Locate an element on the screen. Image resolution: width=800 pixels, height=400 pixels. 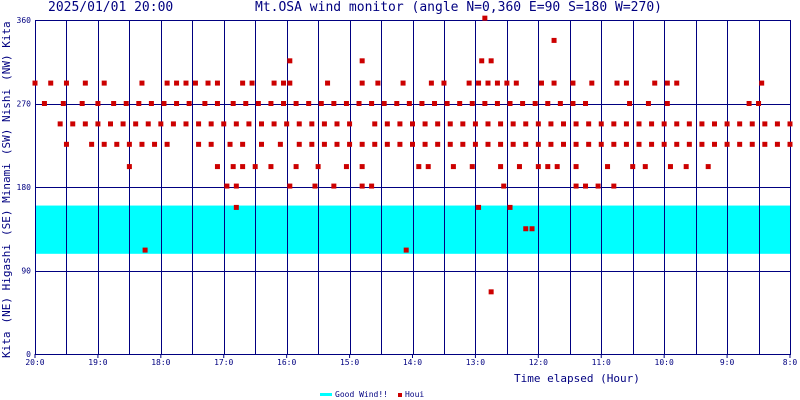
y-axis-label-ne: (NE) Higashi is located at coordinates (6, 284).